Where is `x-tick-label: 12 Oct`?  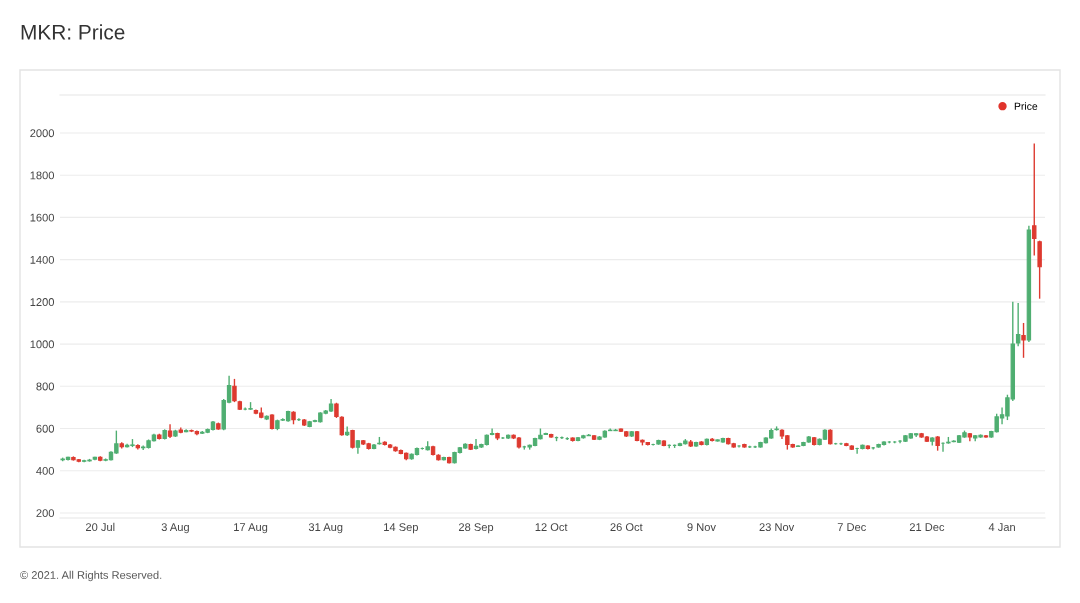
x-tick-label: 12 Oct is located at coordinates (551, 527).